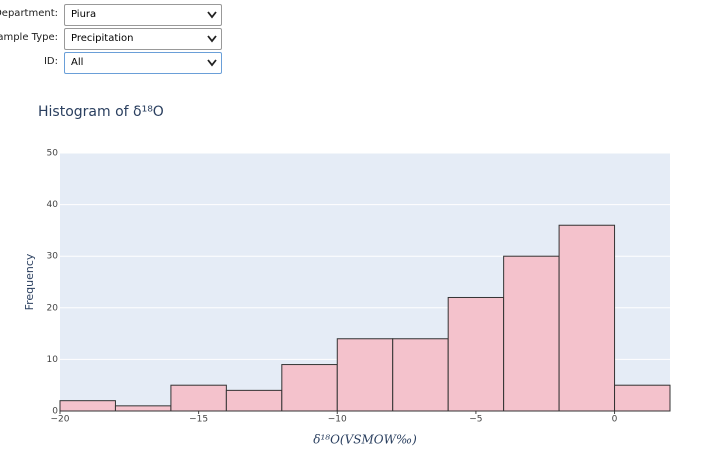 The height and width of the screenshot is (456, 724). What do you see at coordinates (55, 412) in the screenshot?
I see `y-tick-label: 0` at bounding box center [55, 412].